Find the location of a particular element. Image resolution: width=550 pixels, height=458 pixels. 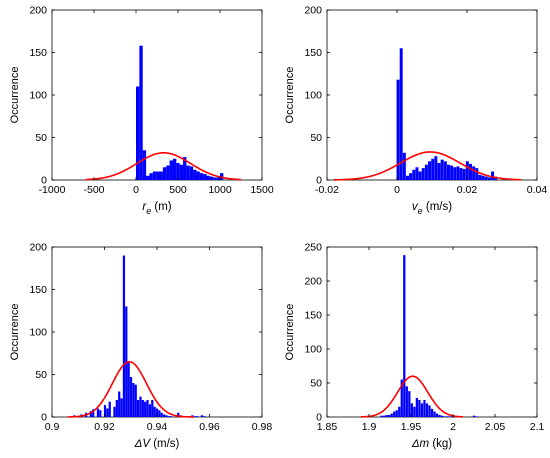

x-tick-label: 2 is located at coordinates (453, 427).